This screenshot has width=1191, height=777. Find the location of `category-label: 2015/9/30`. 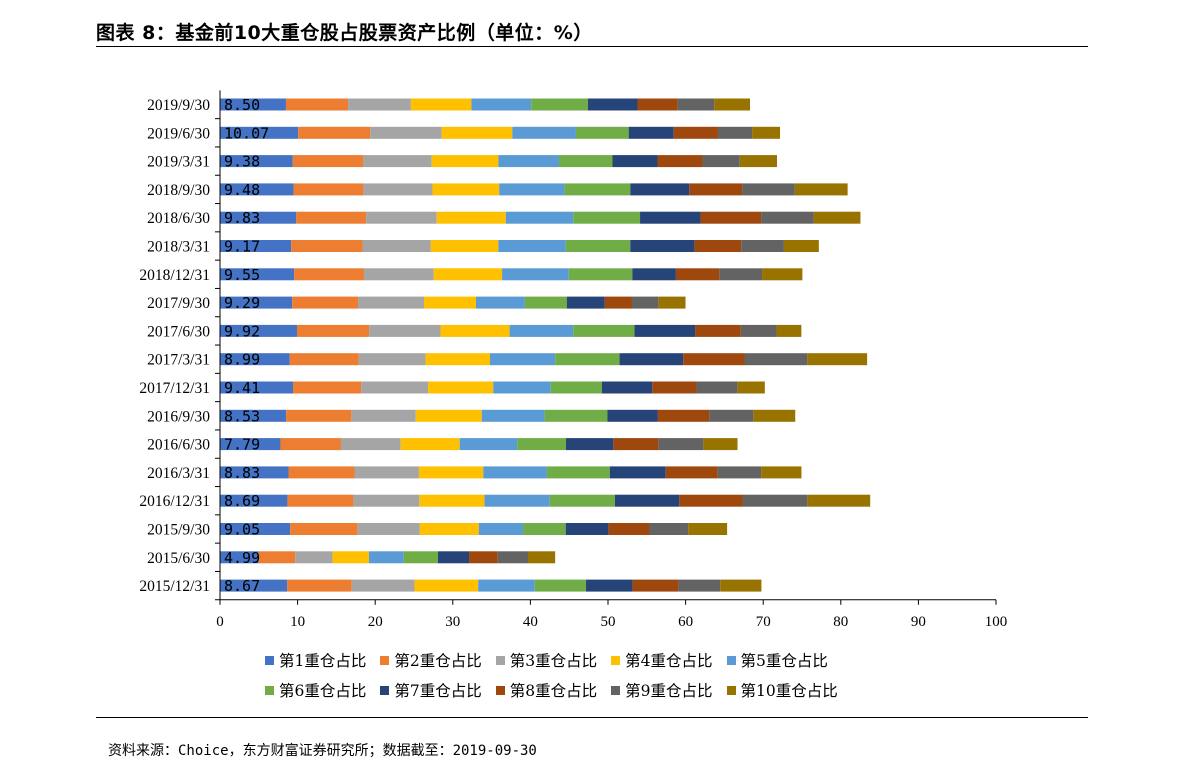

category-label: 2015/9/30 is located at coordinates (178, 530).